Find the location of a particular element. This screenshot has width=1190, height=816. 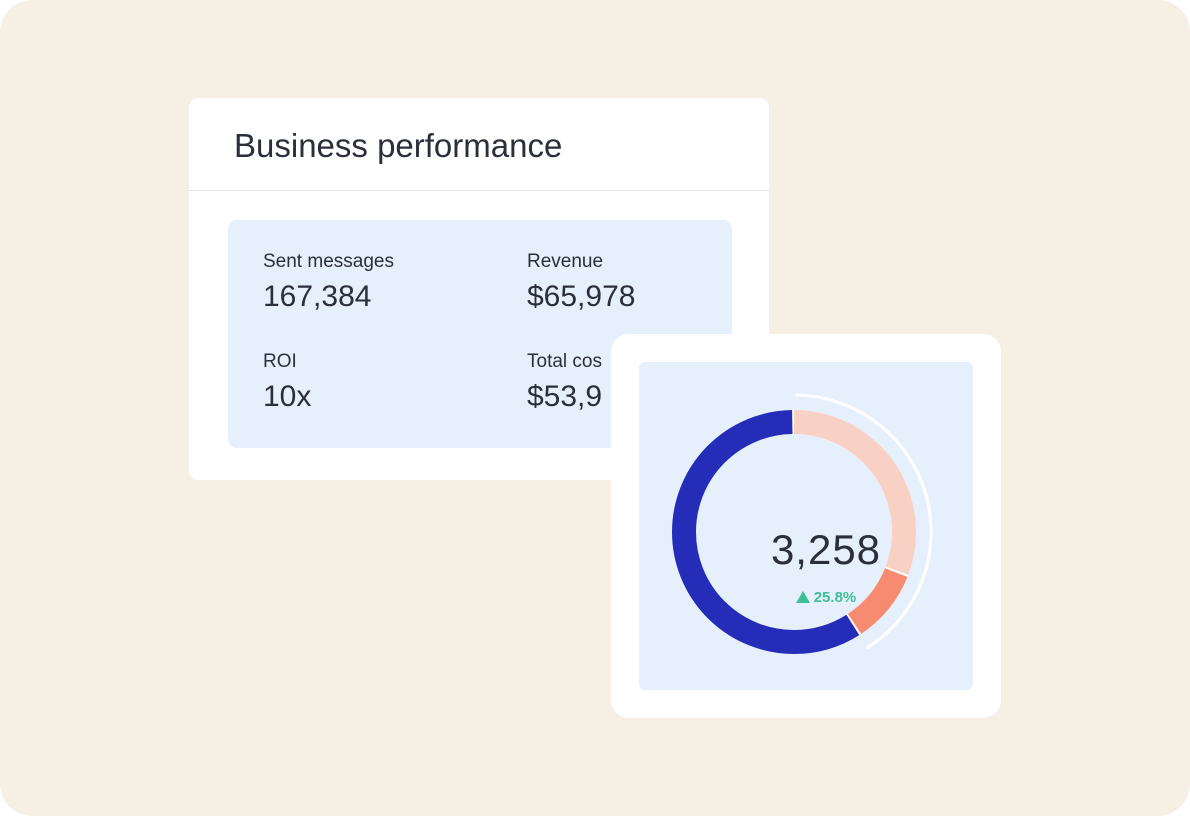

donut-chart-panel: 3,258 25.8% is located at coordinates (806, 526).